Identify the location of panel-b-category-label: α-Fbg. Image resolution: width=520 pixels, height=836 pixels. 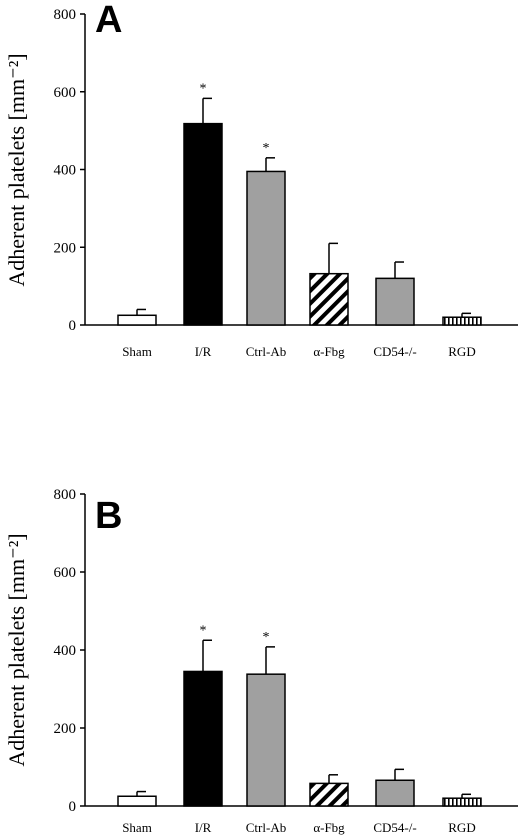
(329, 827).